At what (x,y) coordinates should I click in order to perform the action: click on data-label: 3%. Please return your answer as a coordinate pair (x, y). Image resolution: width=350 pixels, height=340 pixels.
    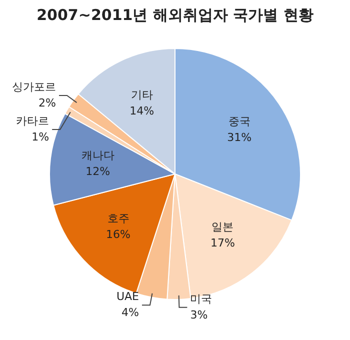
    Looking at the image, I should click on (199, 315).